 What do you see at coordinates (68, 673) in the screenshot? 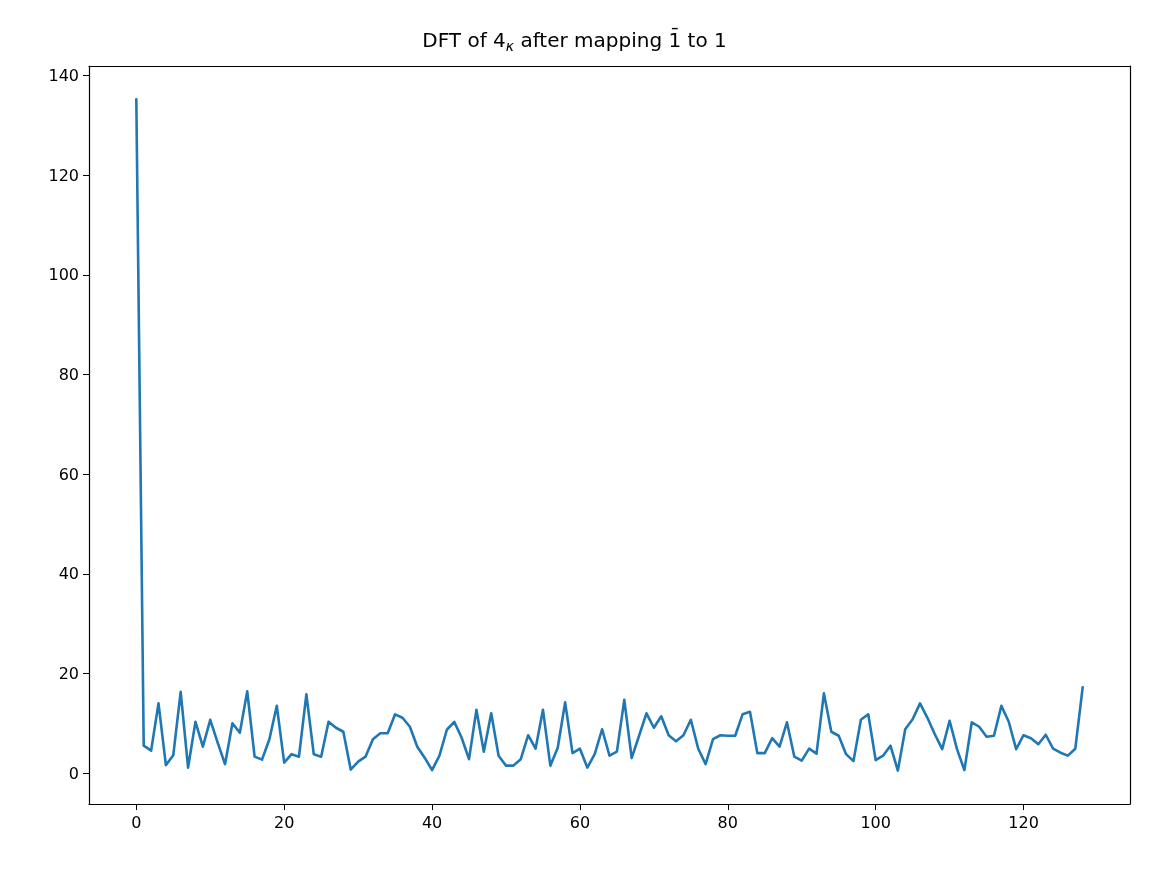
I see `y-tick-label: 20` at bounding box center [68, 673].